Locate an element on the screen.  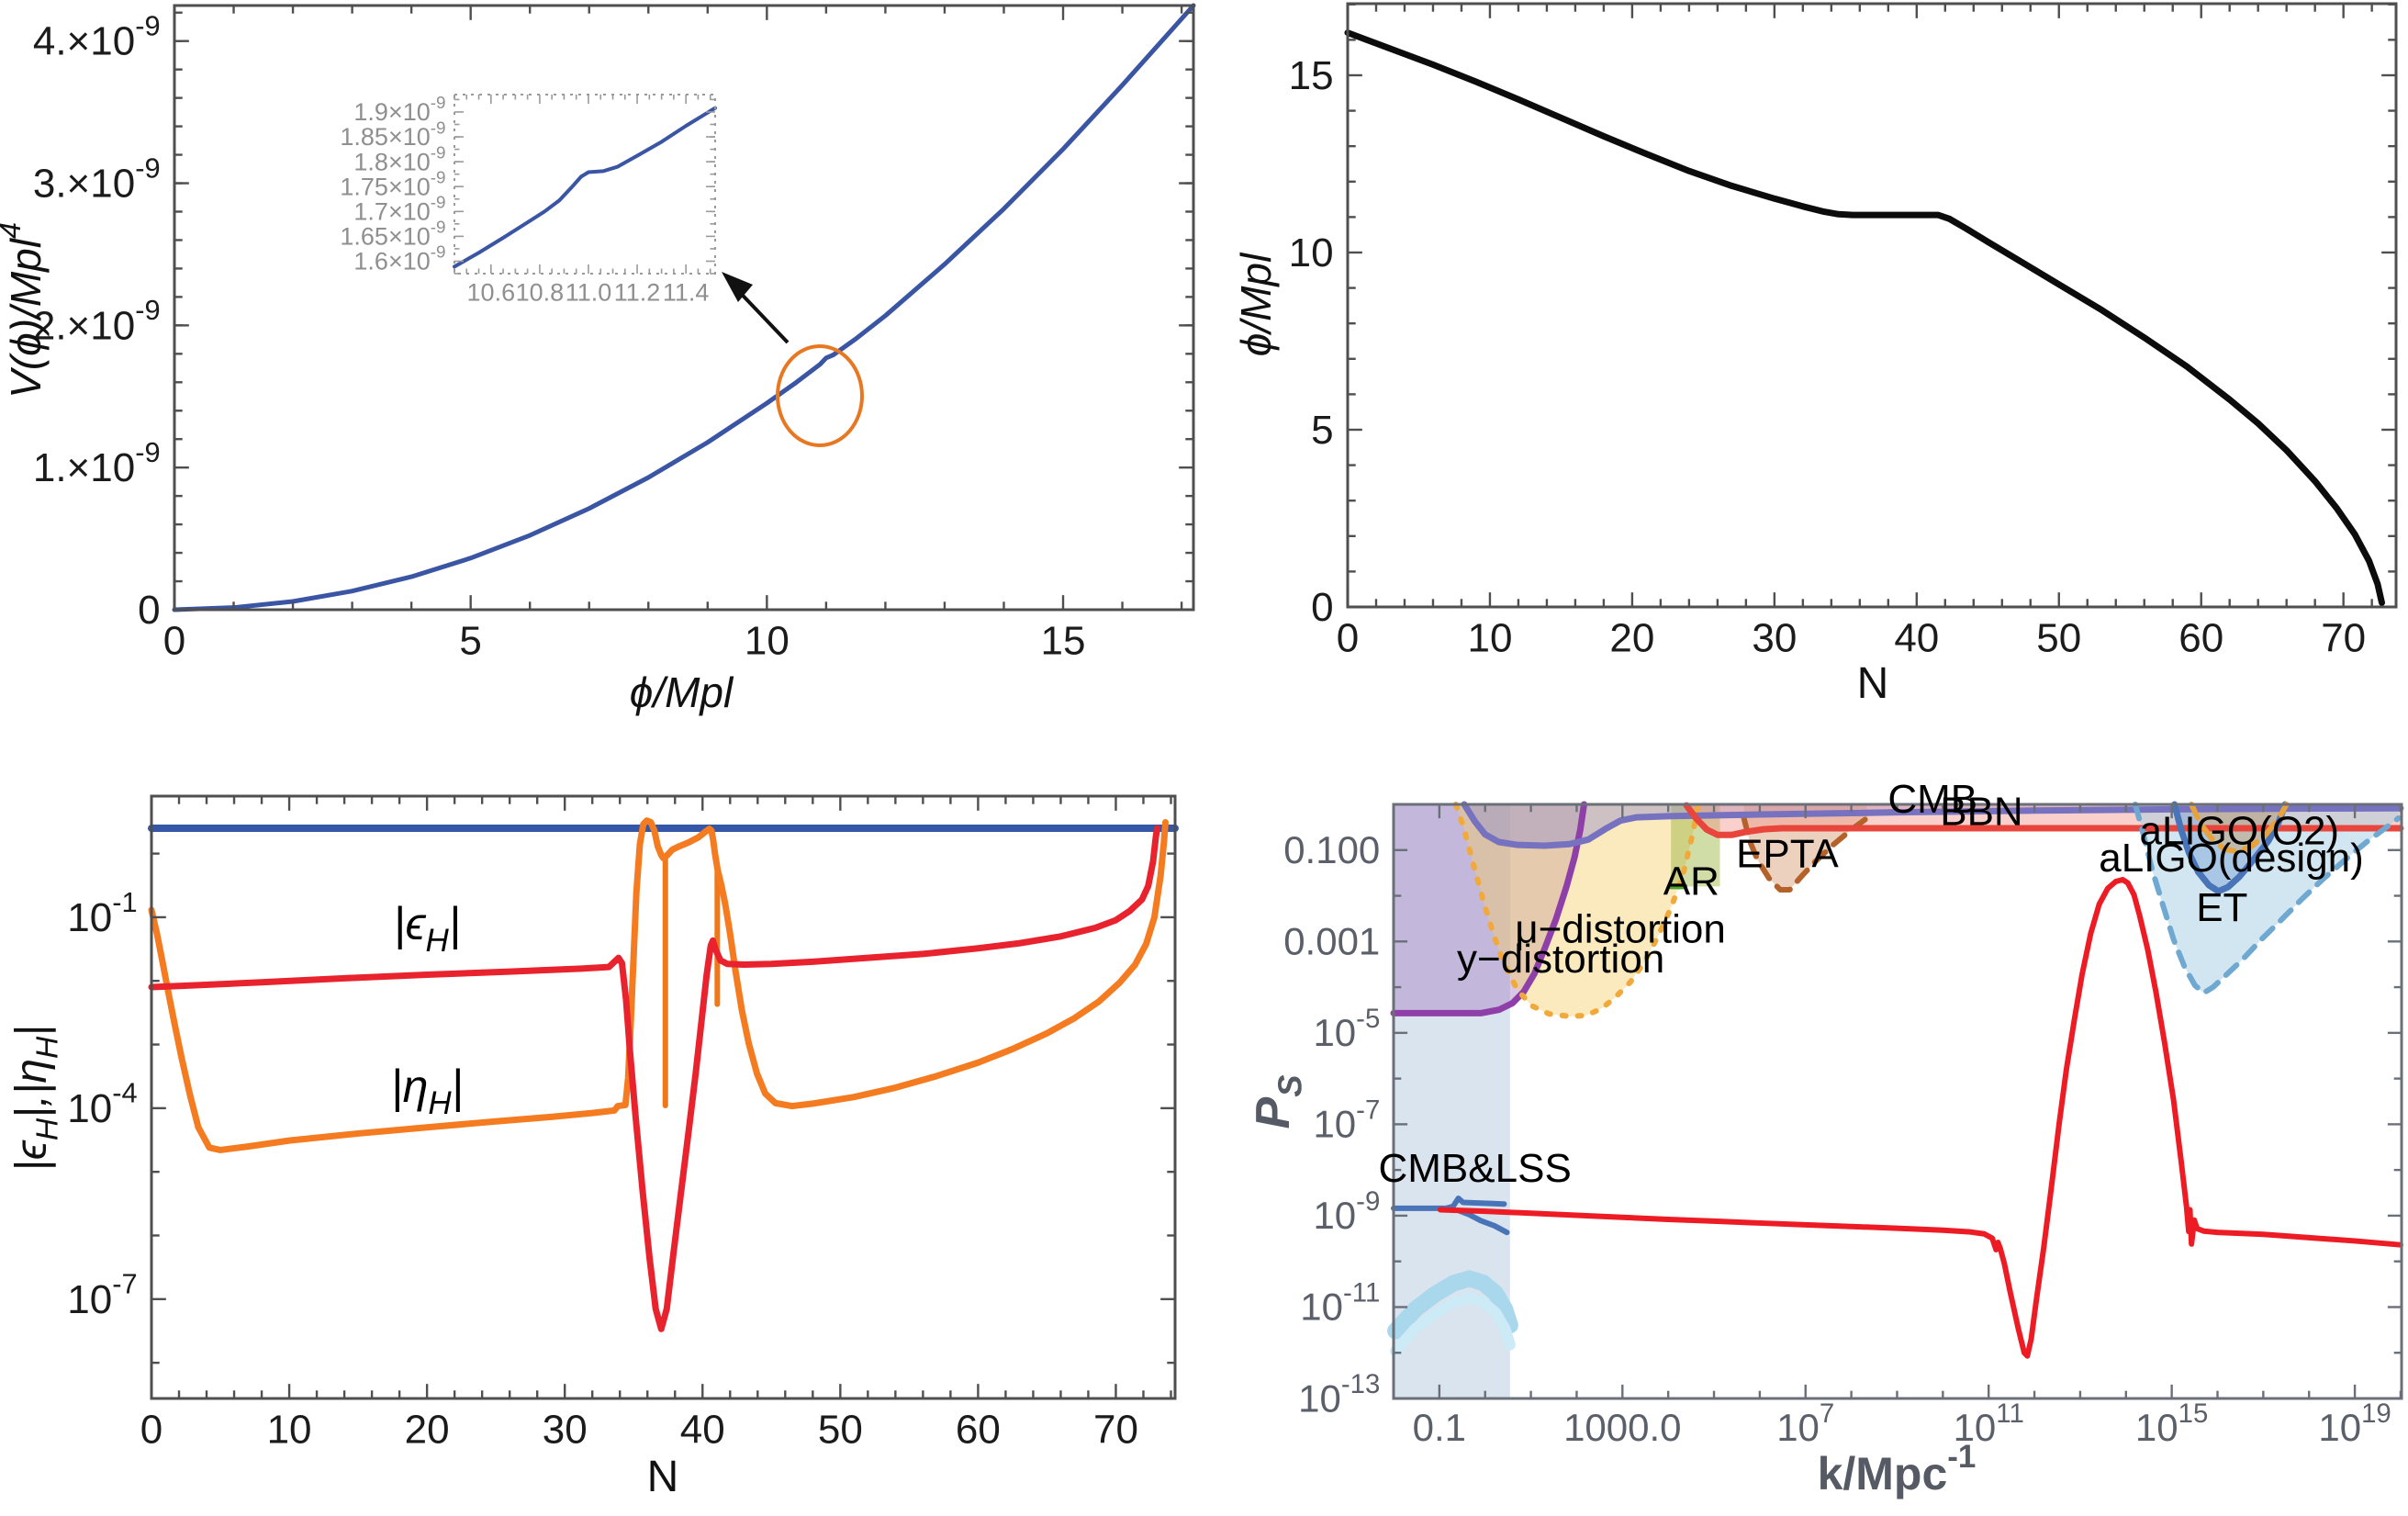
y-tick-label: 0.100 is located at coordinates (1331, 850).